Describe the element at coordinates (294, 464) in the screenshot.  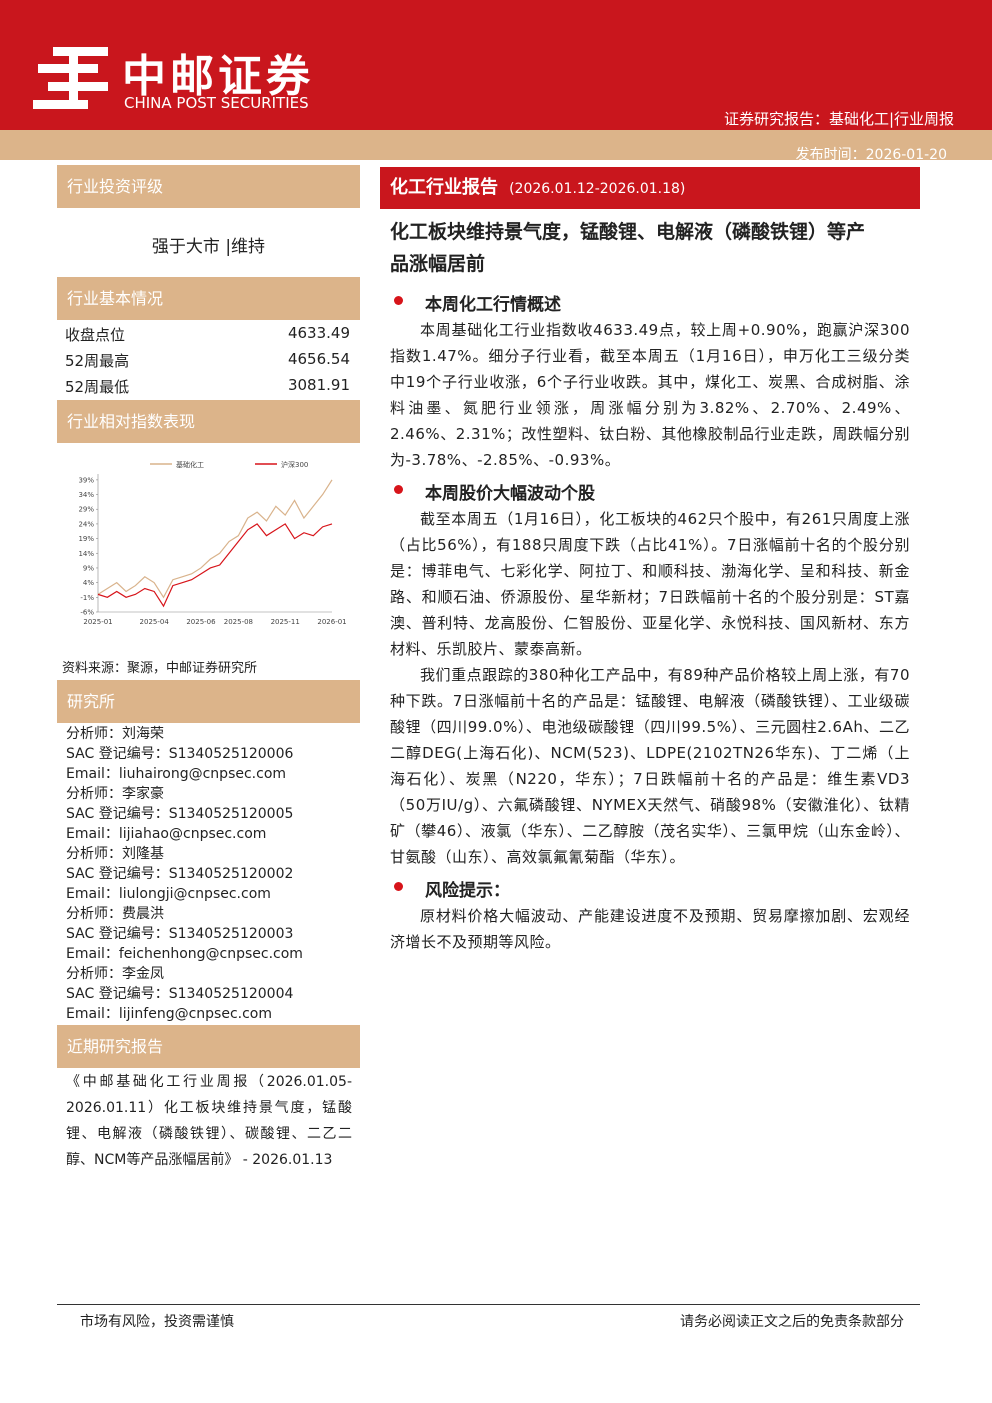
I see `legend-label: 沪深300` at that location.